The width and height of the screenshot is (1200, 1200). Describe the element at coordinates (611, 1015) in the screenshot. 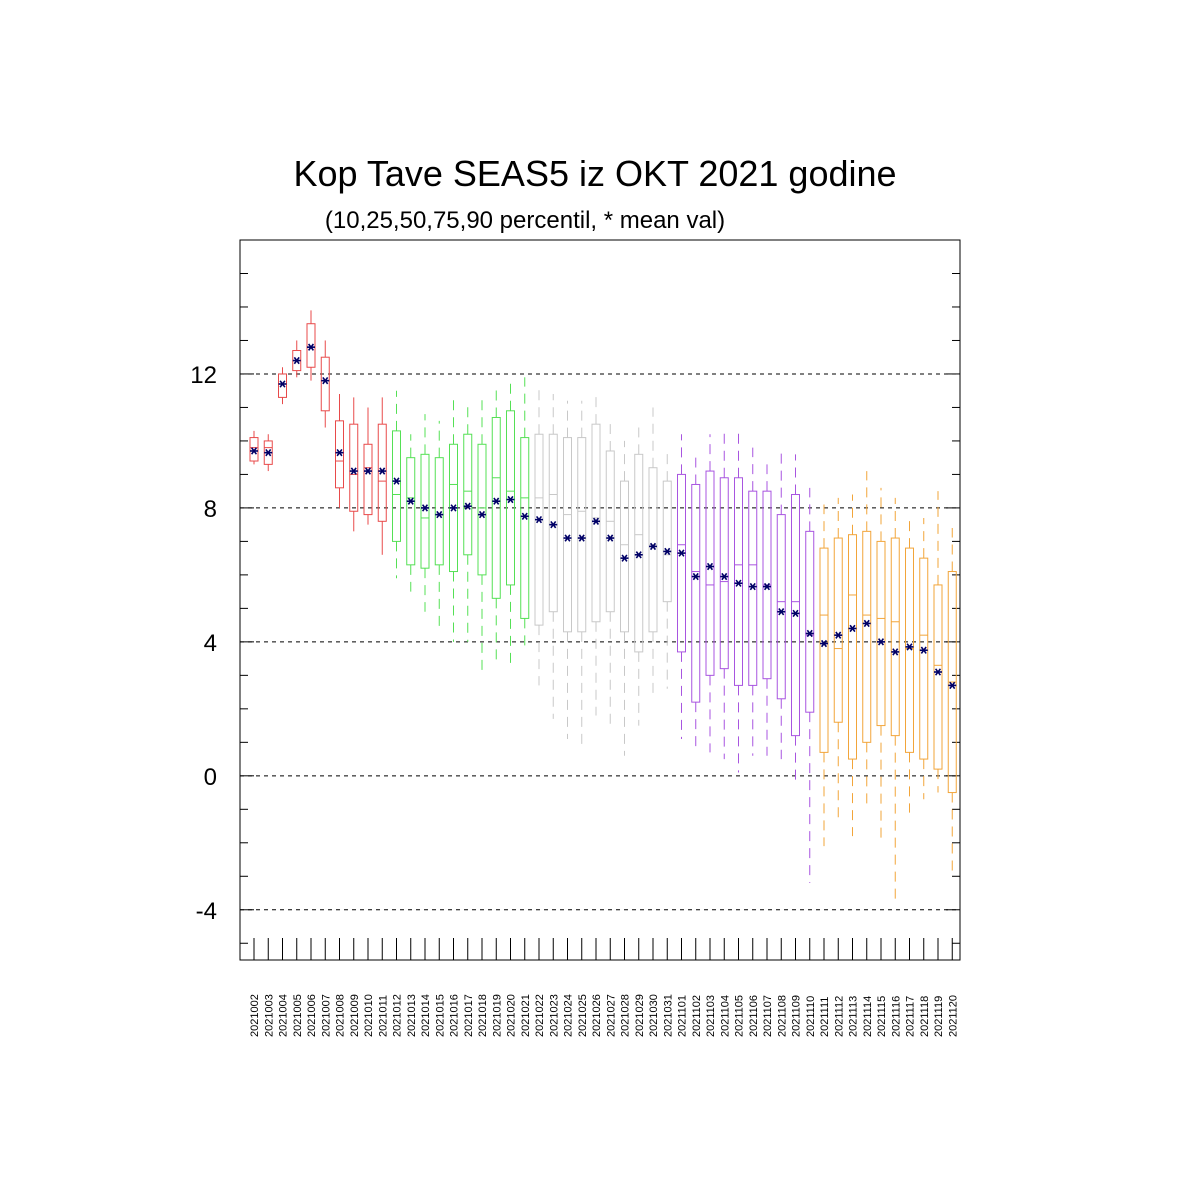

I see `x-tick-label: 2021027` at that location.